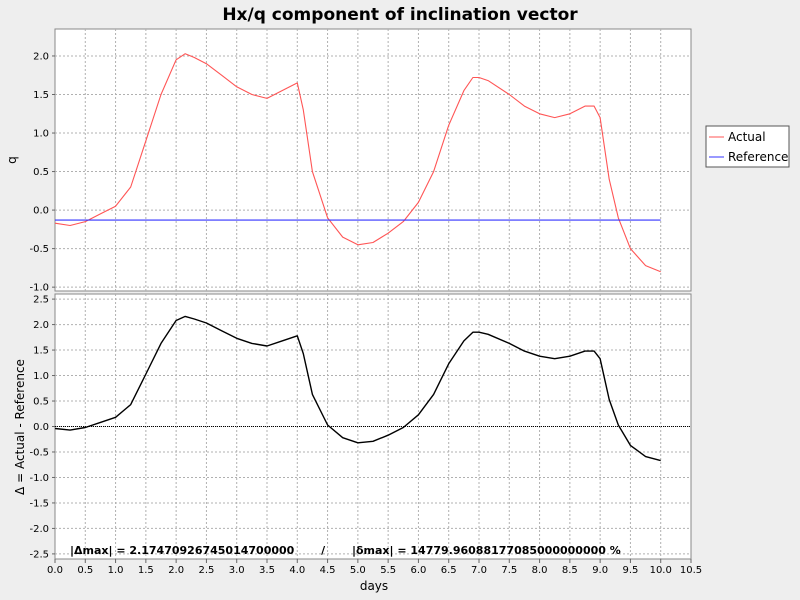 Image resolution: width=800 pixels, height=600 pixels. What do you see at coordinates (600, 570) in the screenshot?
I see `x-tick-label: 9.0` at bounding box center [600, 570].